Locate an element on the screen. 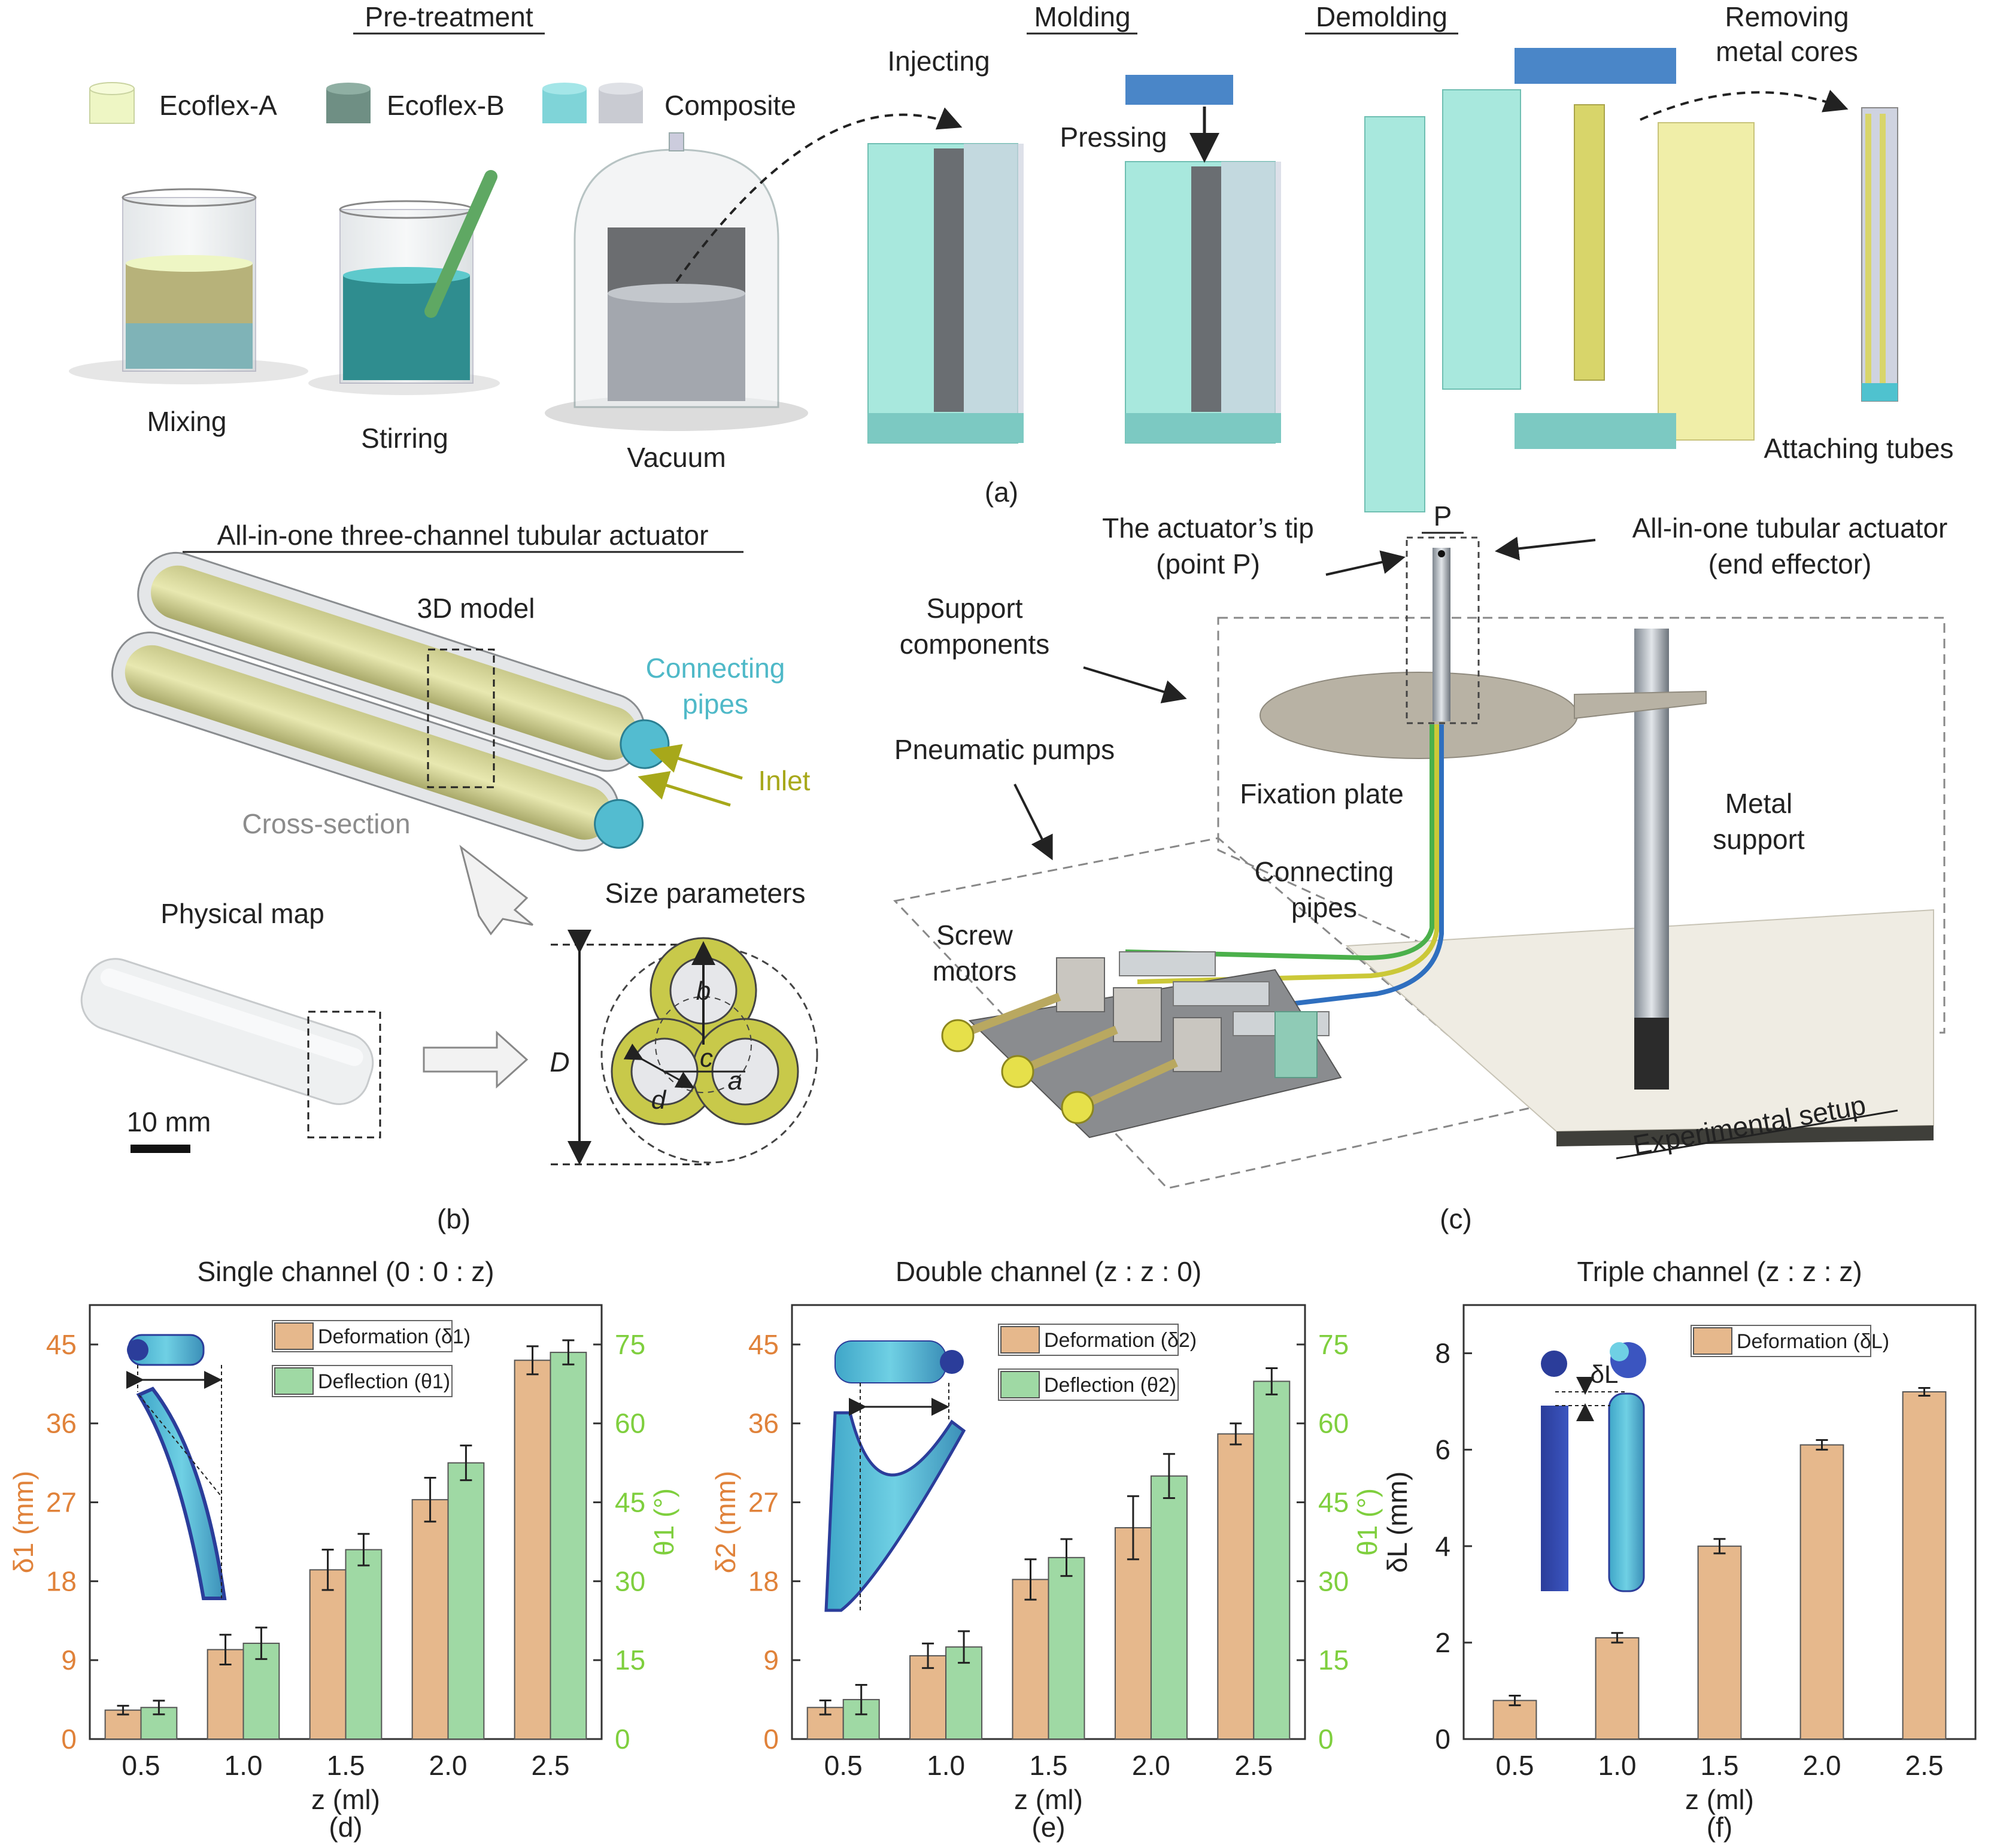  setup-dashed-box is located at coordinates (1582, 825).